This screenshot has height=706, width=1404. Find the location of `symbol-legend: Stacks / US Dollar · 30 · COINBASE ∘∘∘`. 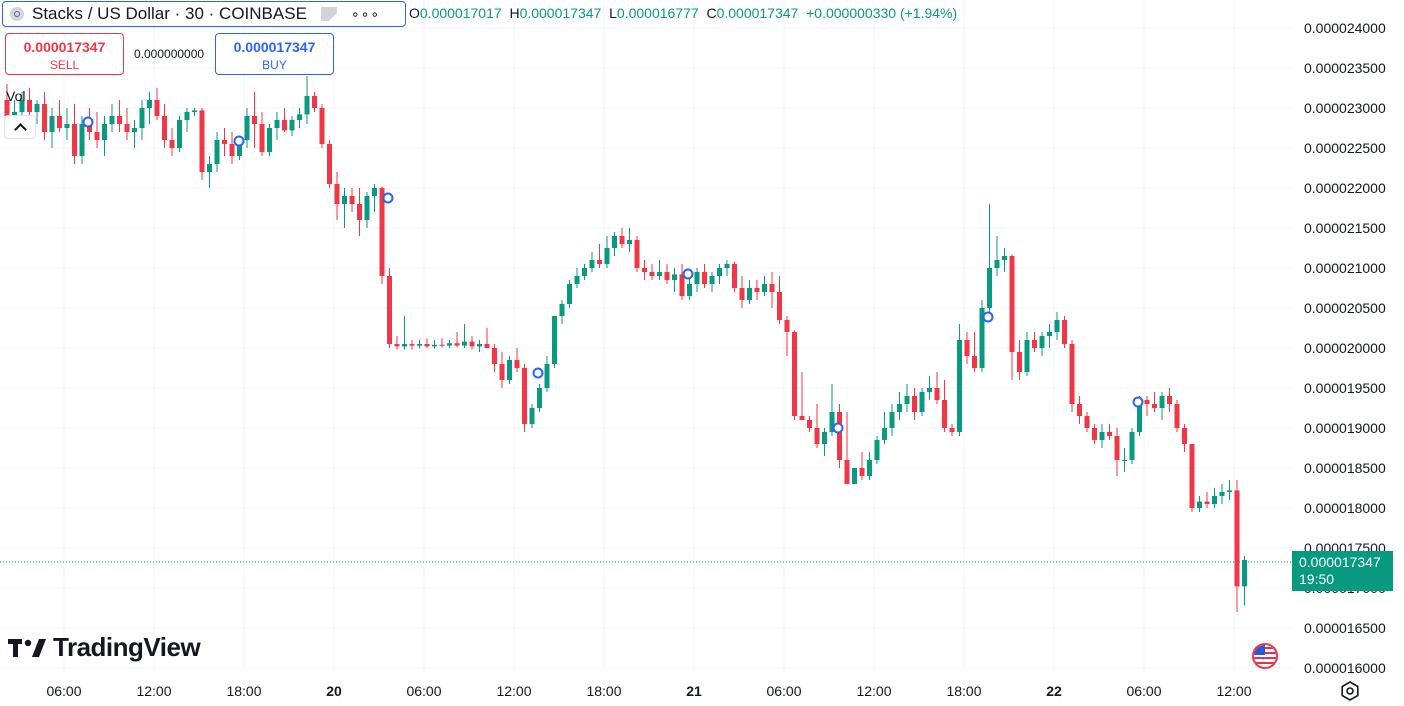

symbol-legend: Stacks / US Dollar · 30 · COINBASE ∘∘∘ is located at coordinates (204, 14).